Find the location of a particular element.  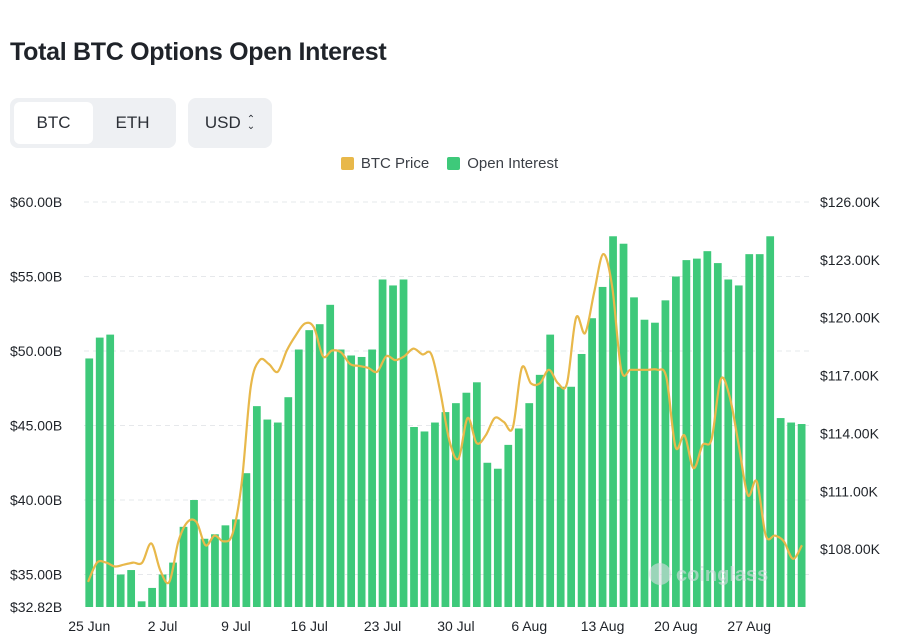

y-right-tick-label: $126.00K is located at coordinates (850, 202).